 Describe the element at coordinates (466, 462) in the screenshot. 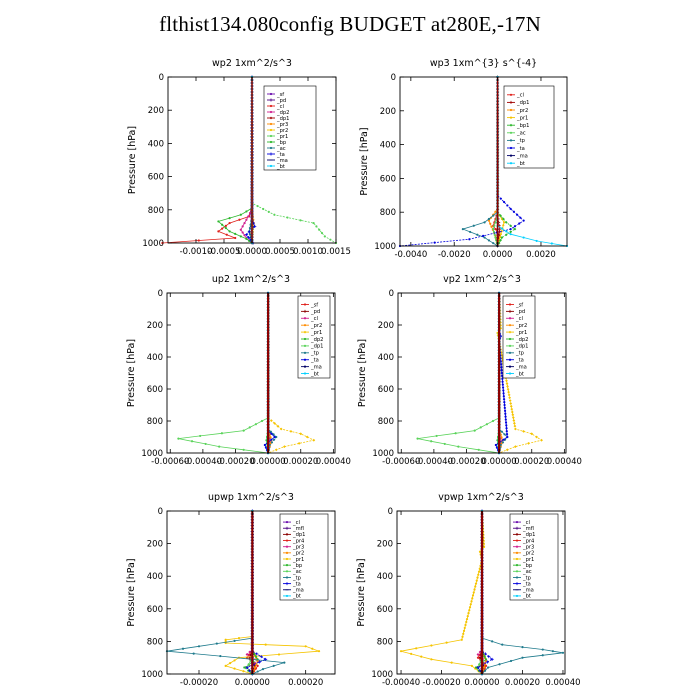

I see `x-tick-label: -0.00020` at that location.